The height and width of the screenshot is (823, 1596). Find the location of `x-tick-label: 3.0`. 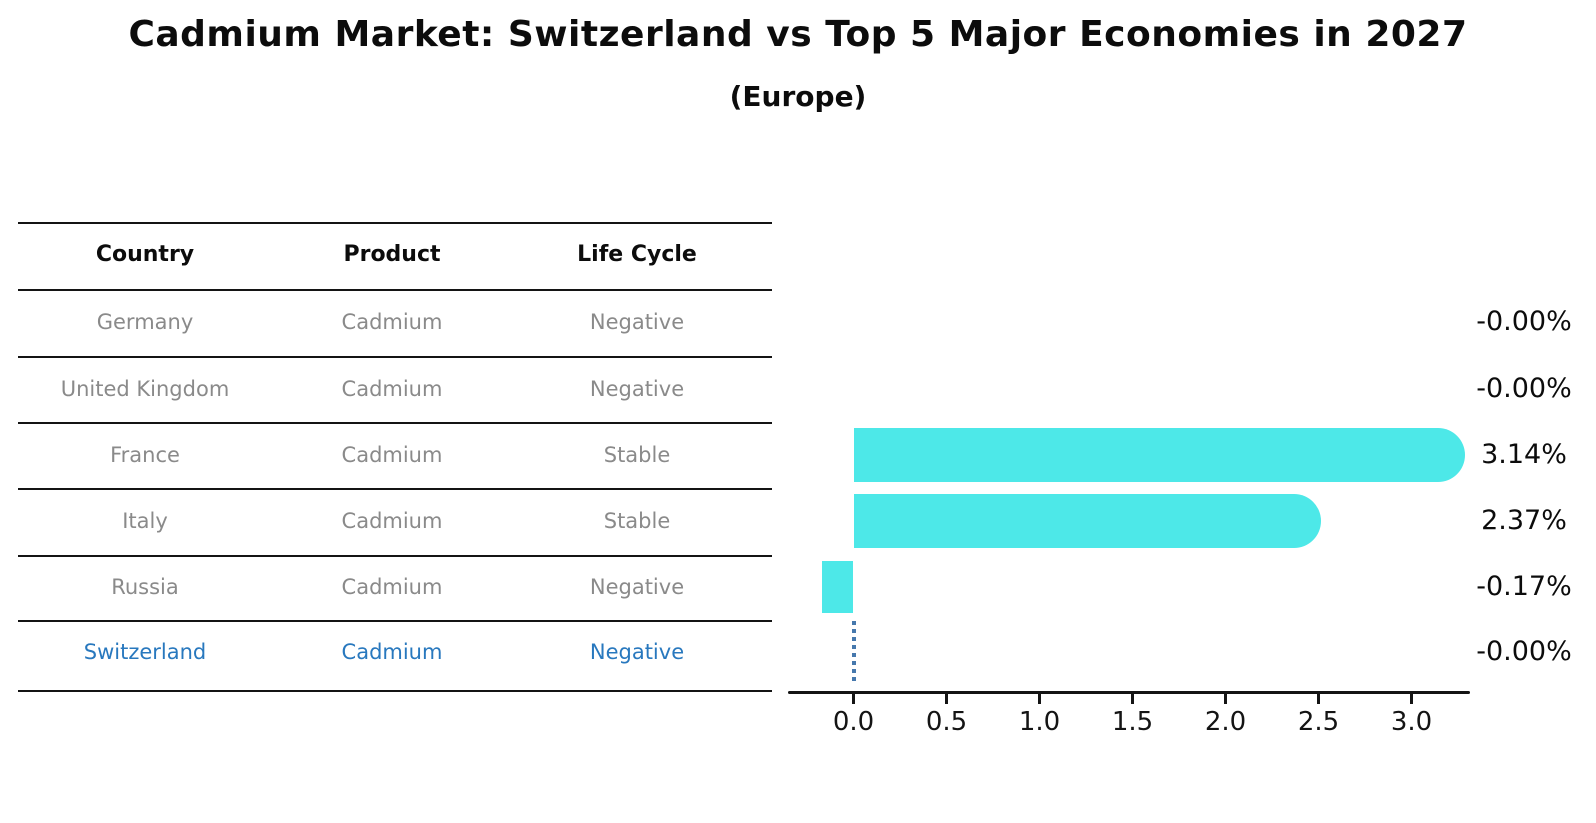

x-tick-label: 3.0 is located at coordinates (1411, 722).